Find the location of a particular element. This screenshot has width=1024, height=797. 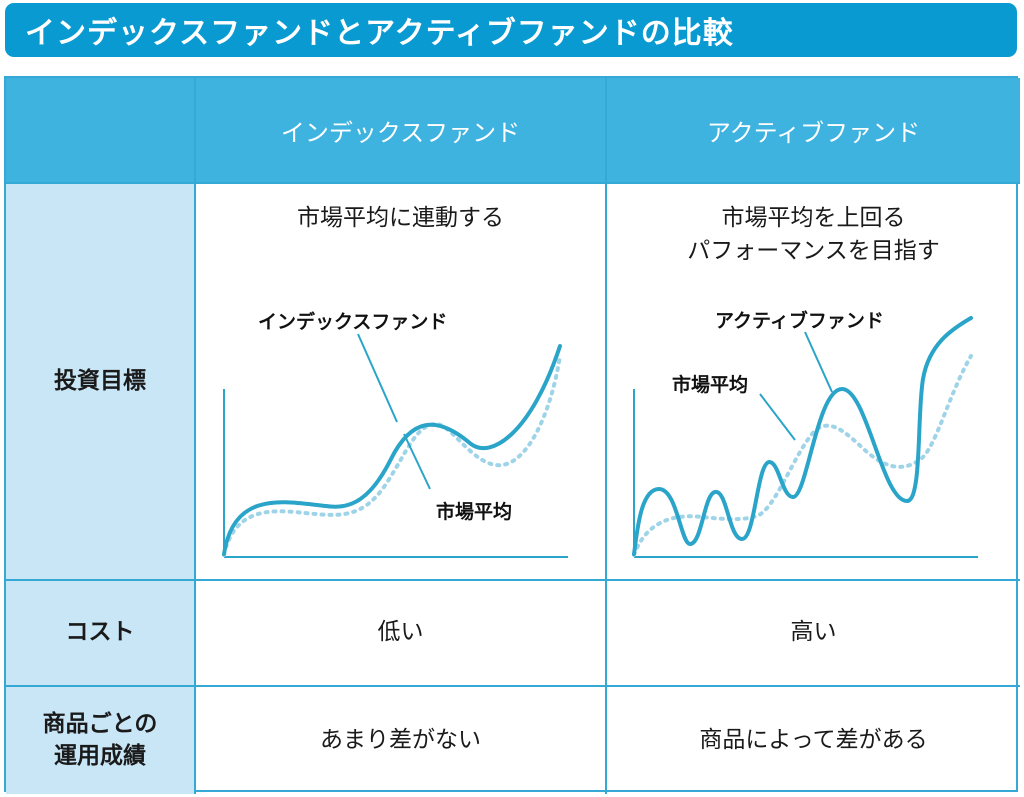

index-fund-diagram: インデックスファンド 市場平均 is located at coordinates (395, 434).